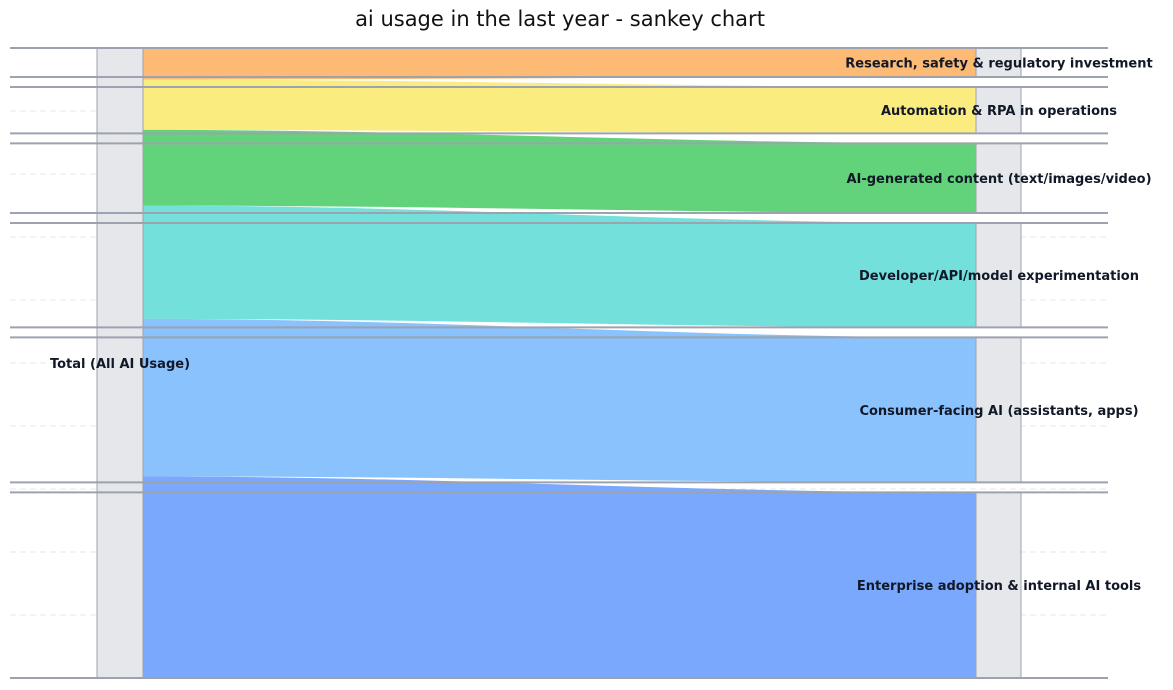  I want to click on target-label-research-safety-regulatory-investment: Research, safety & regulatory investment, so click(998, 64).